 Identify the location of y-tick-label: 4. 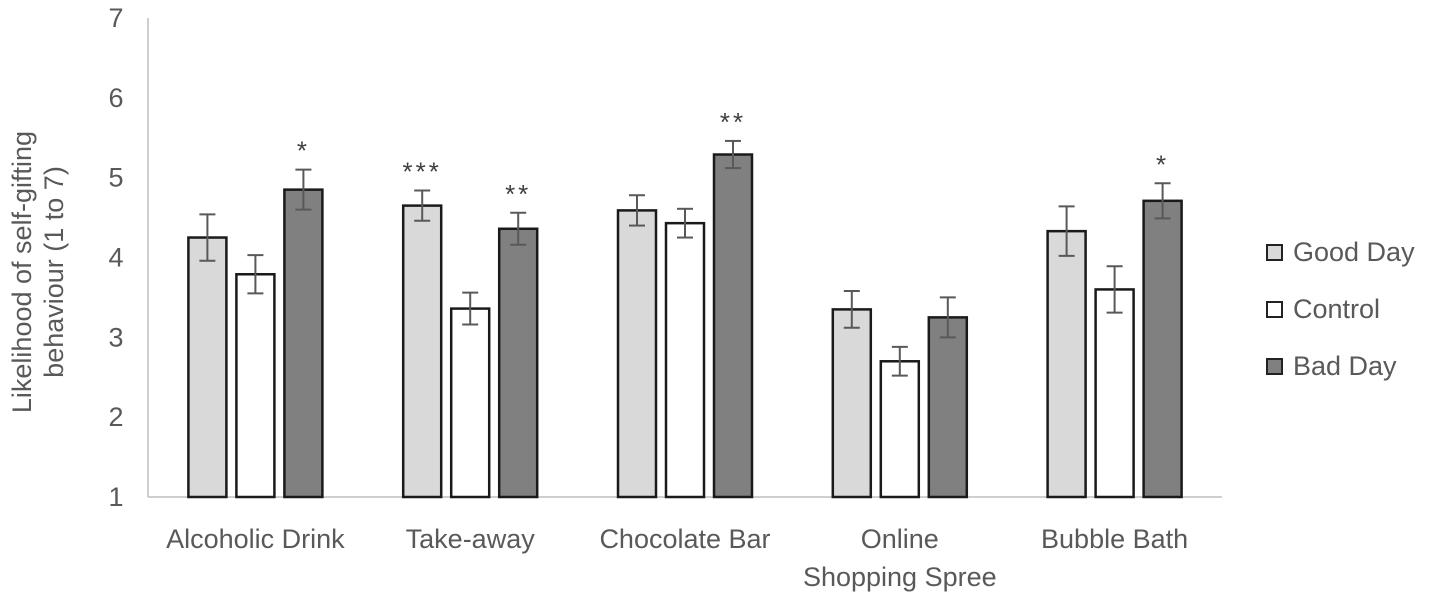
(115, 258).